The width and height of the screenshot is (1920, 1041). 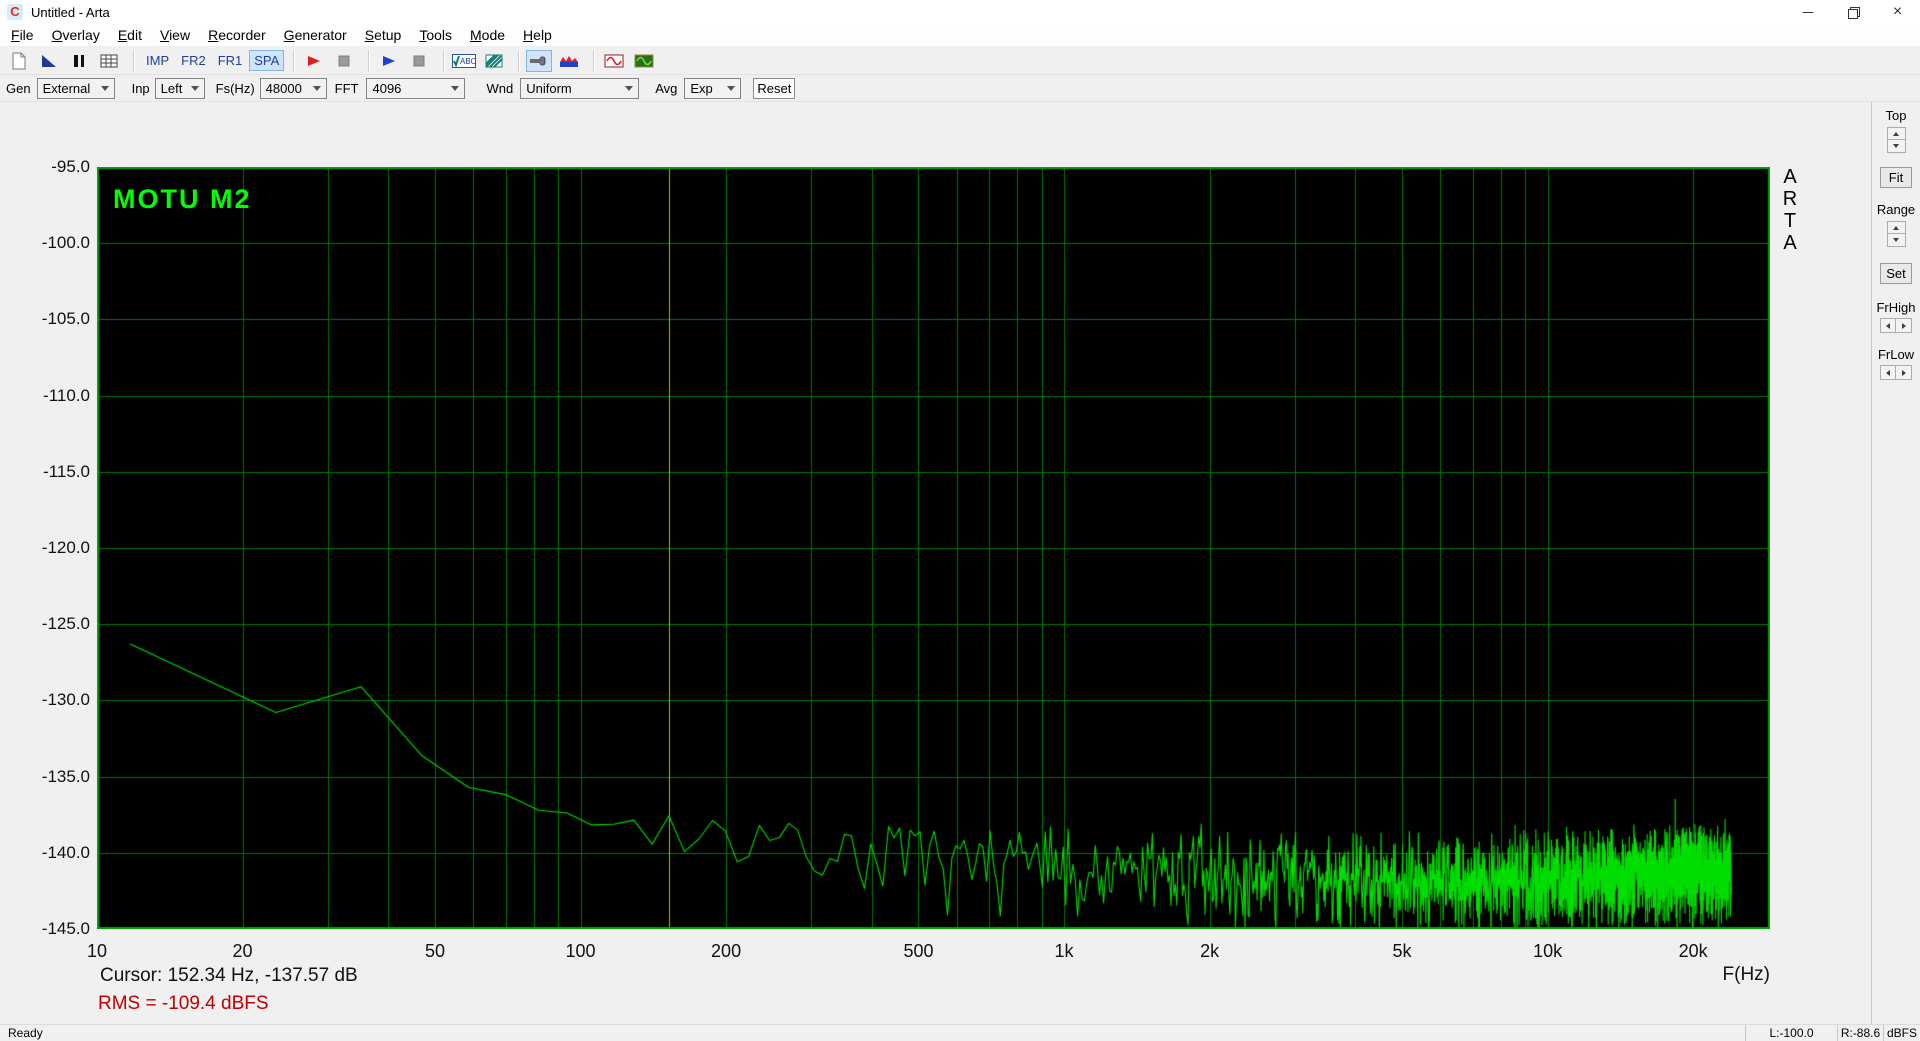 I want to click on window-title: Untitled - Arta, so click(x=70, y=12).